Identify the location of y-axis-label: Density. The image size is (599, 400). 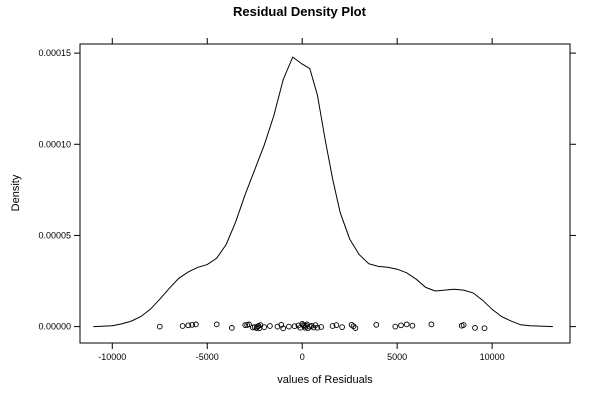
(16, 192).